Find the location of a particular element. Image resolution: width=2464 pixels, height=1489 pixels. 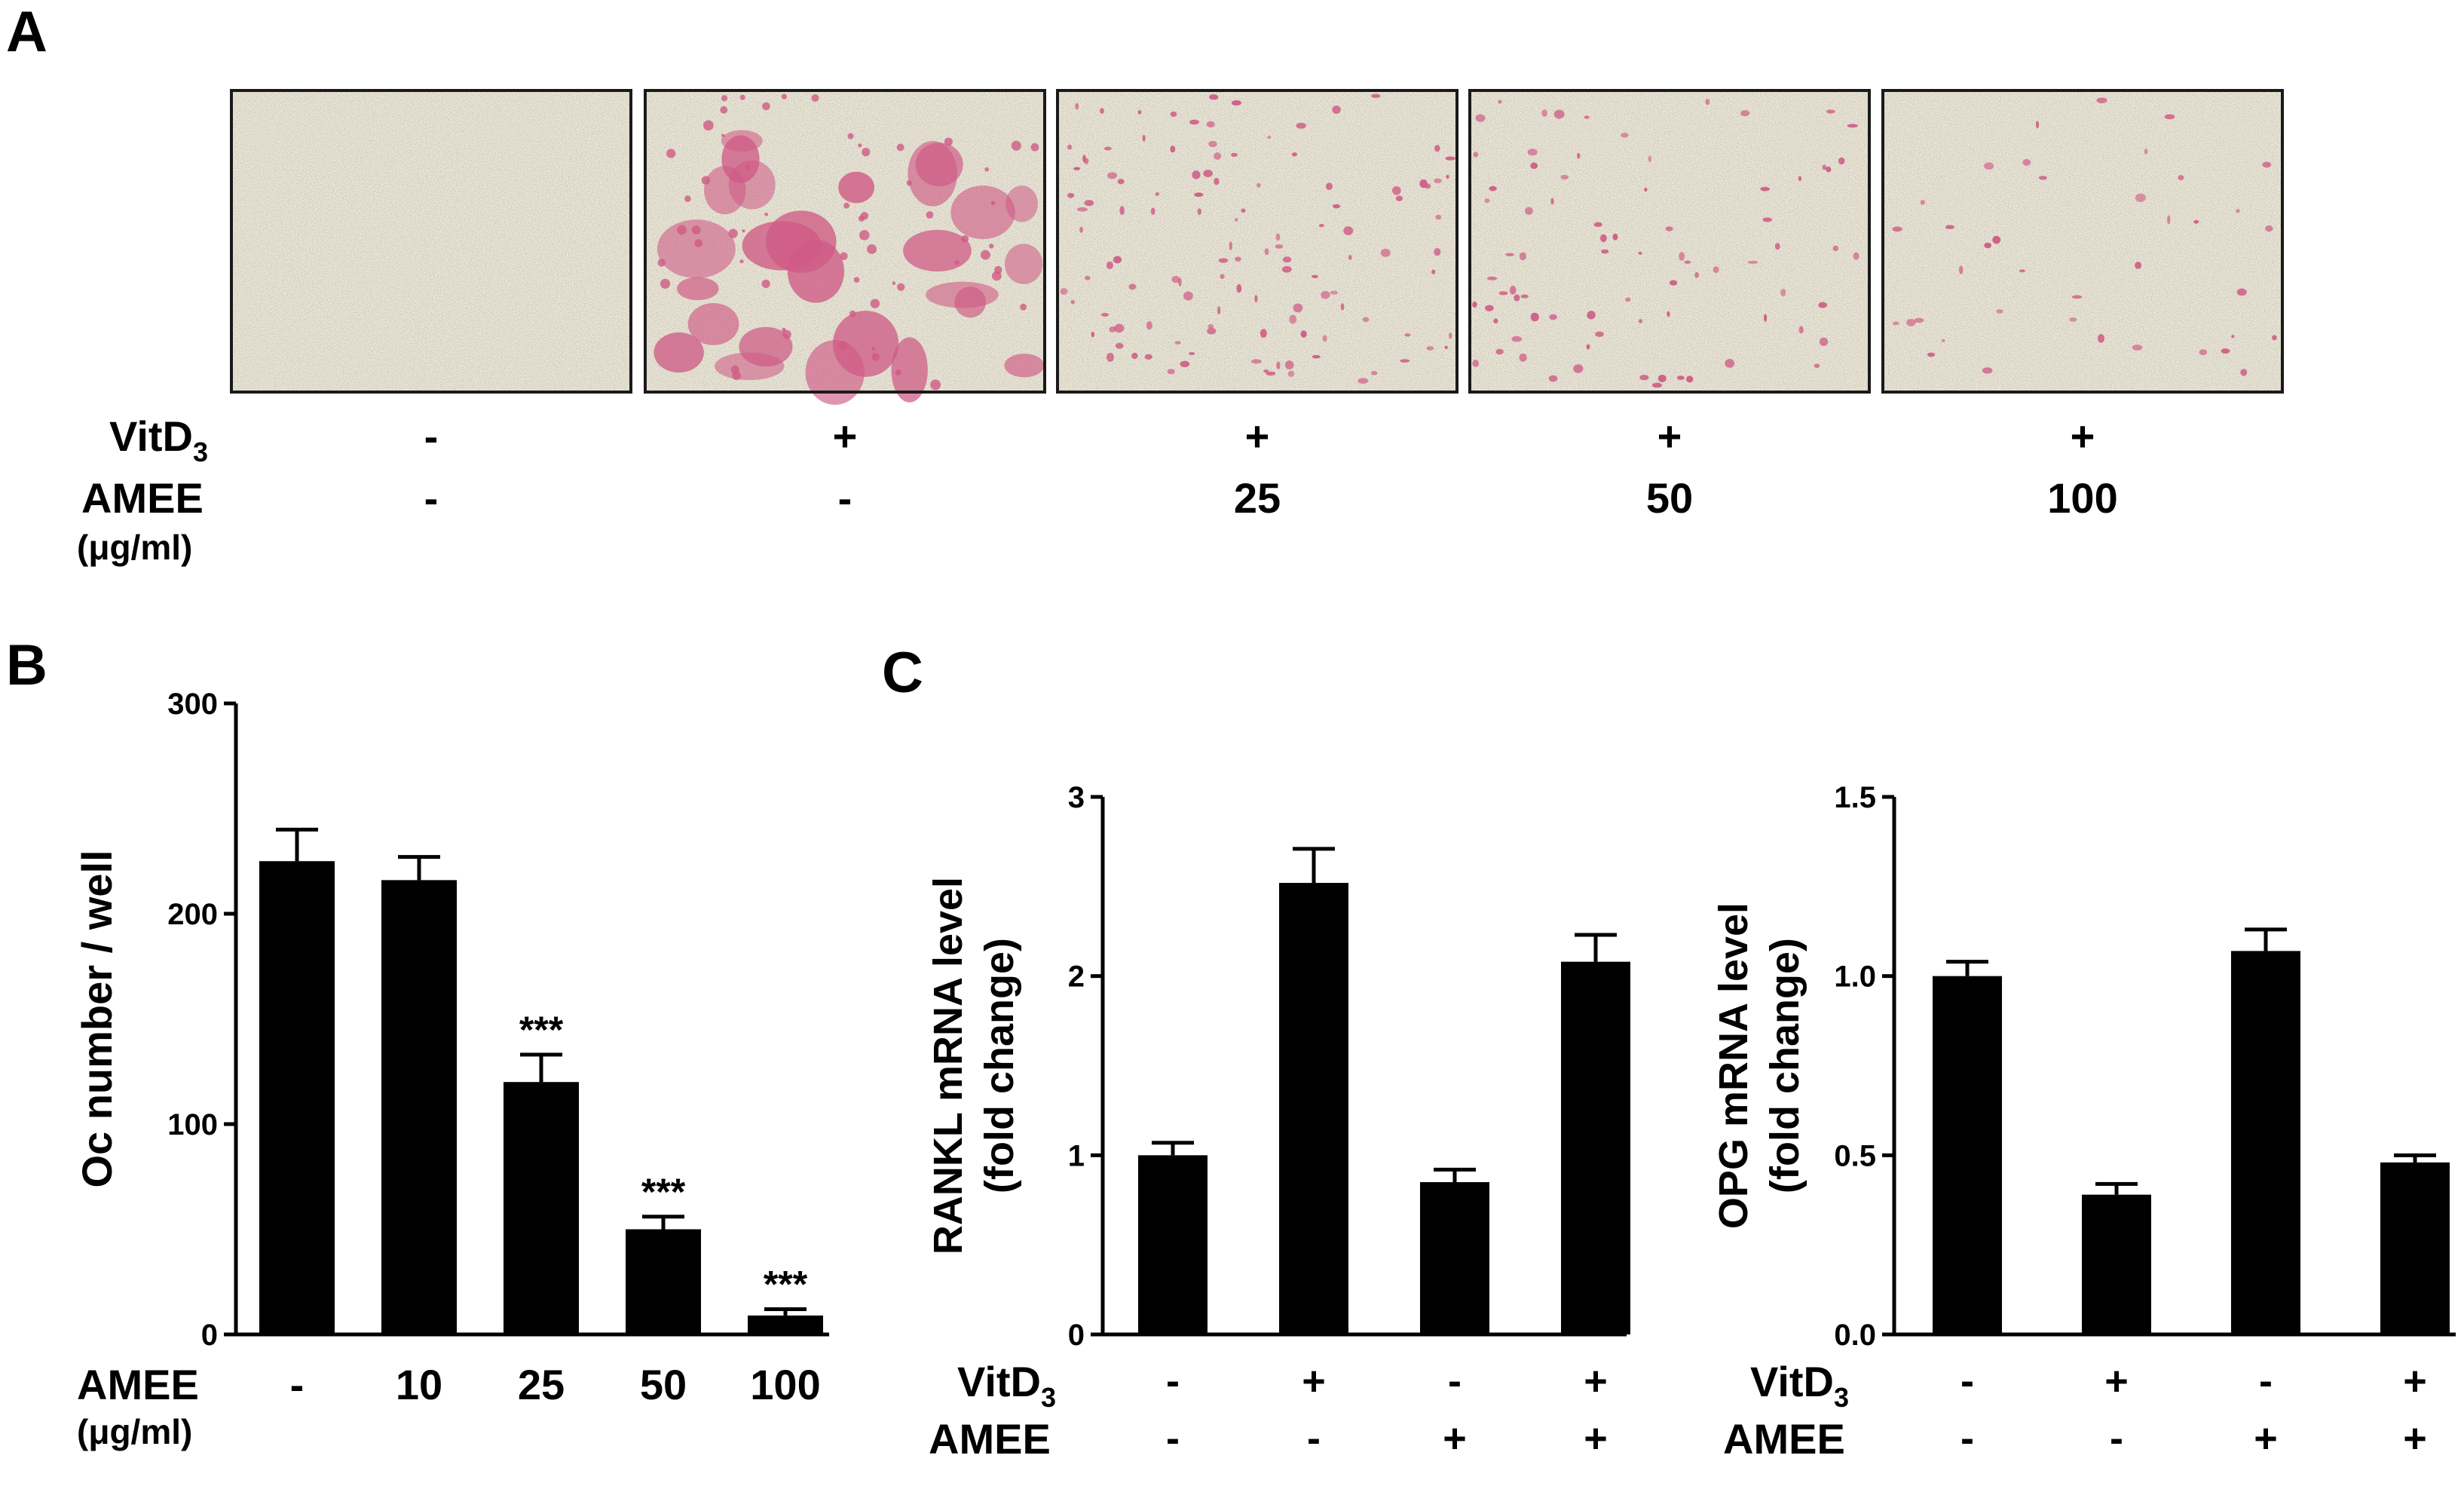

unit-label: (μg/ml) is located at coordinates (134, 547).